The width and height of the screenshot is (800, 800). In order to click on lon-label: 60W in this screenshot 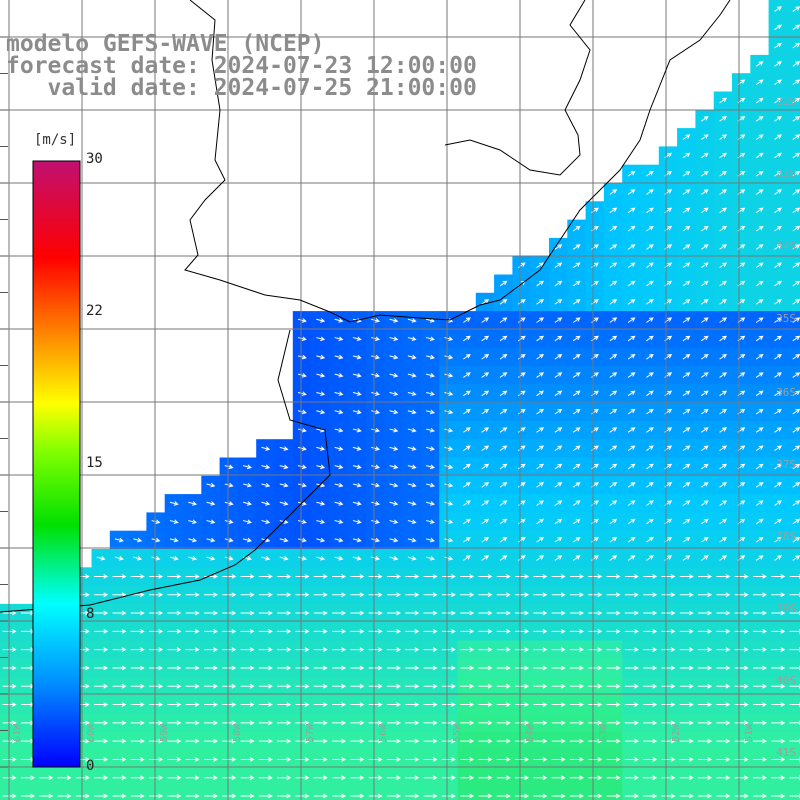, I will do `click(91, 732)`.